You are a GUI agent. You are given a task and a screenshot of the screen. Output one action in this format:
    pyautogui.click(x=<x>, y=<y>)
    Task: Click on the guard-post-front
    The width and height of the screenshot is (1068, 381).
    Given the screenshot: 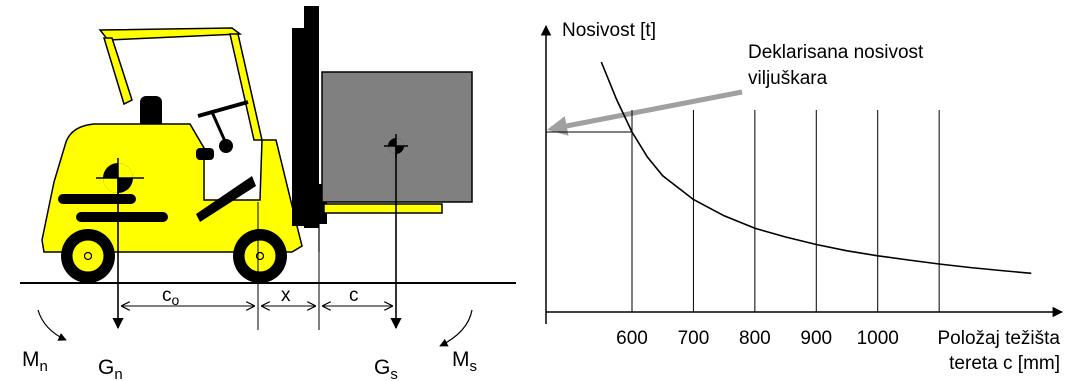 What is the action you would take?
    pyautogui.click(x=246, y=87)
    